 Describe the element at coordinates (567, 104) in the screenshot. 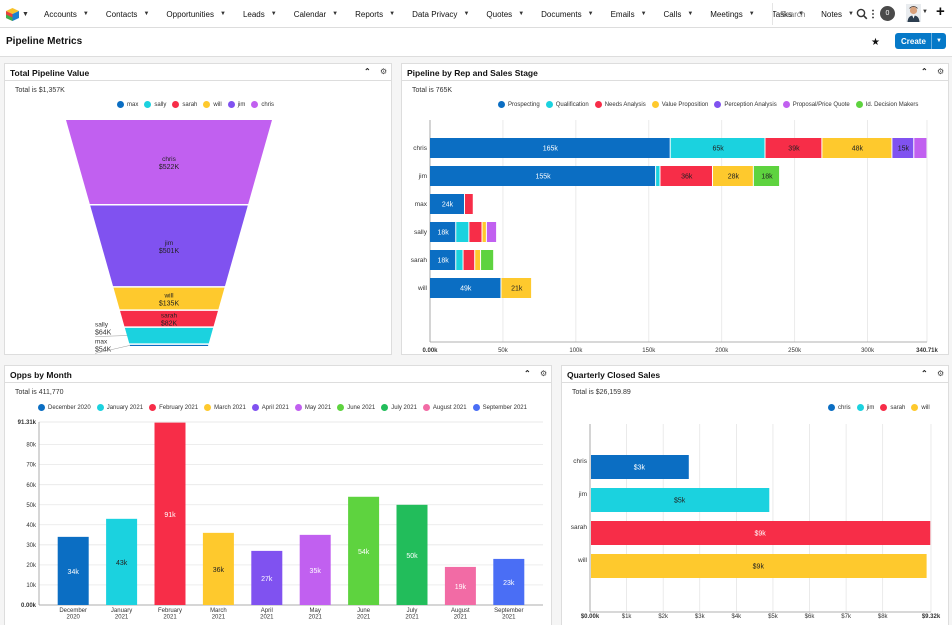

I see `legend-item: Qualification` at that location.